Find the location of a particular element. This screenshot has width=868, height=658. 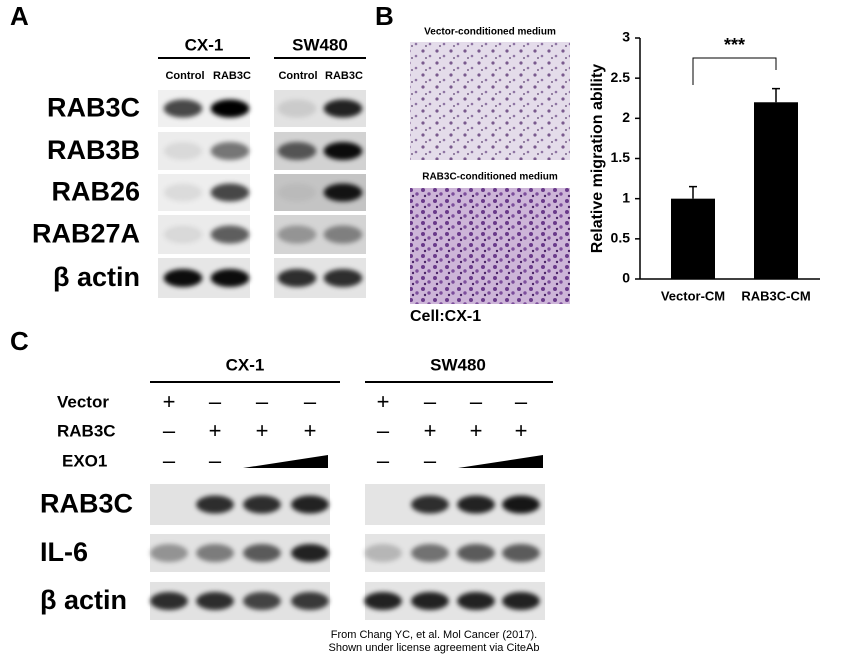

bar is located at coordinates (776, 191).